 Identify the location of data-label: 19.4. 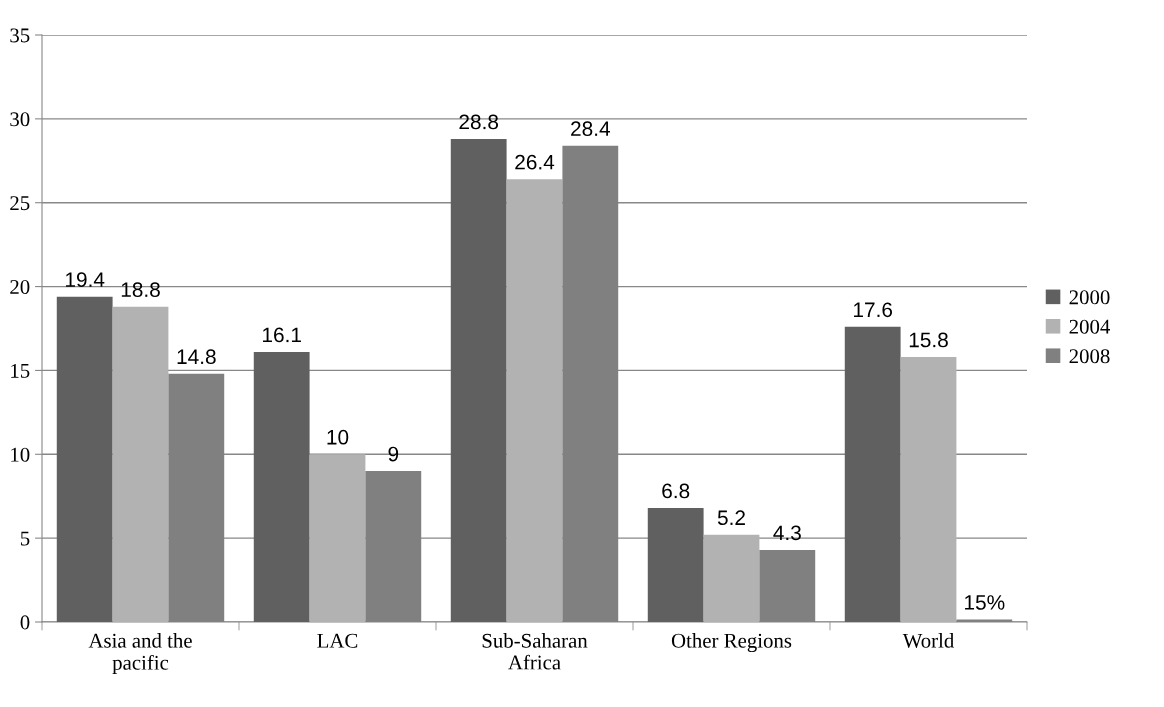
(85, 279).